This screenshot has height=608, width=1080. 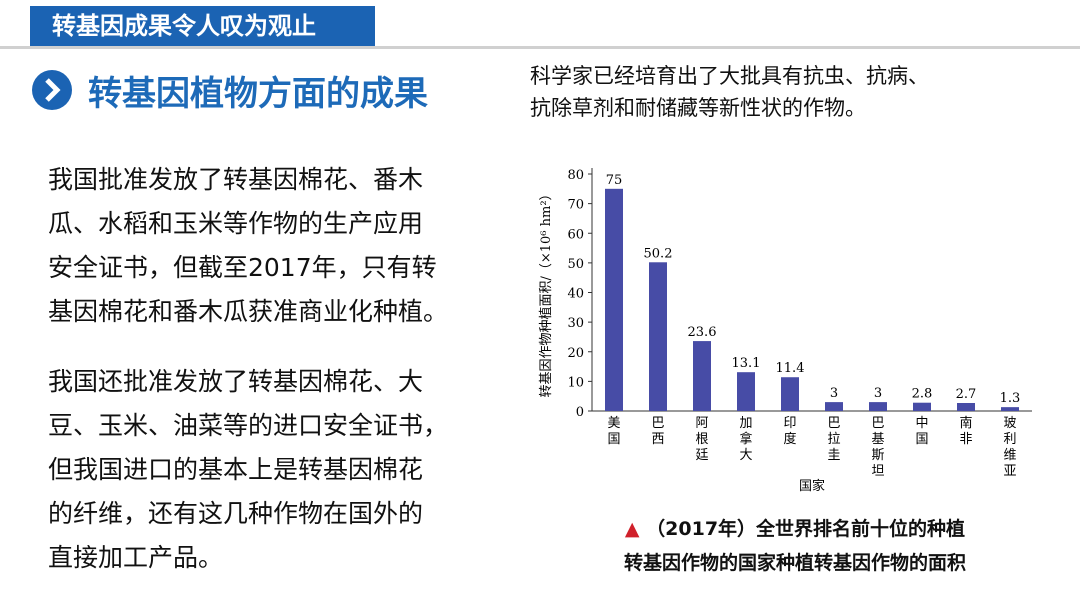 I want to click on header-rule, so click(x=540, y=47).